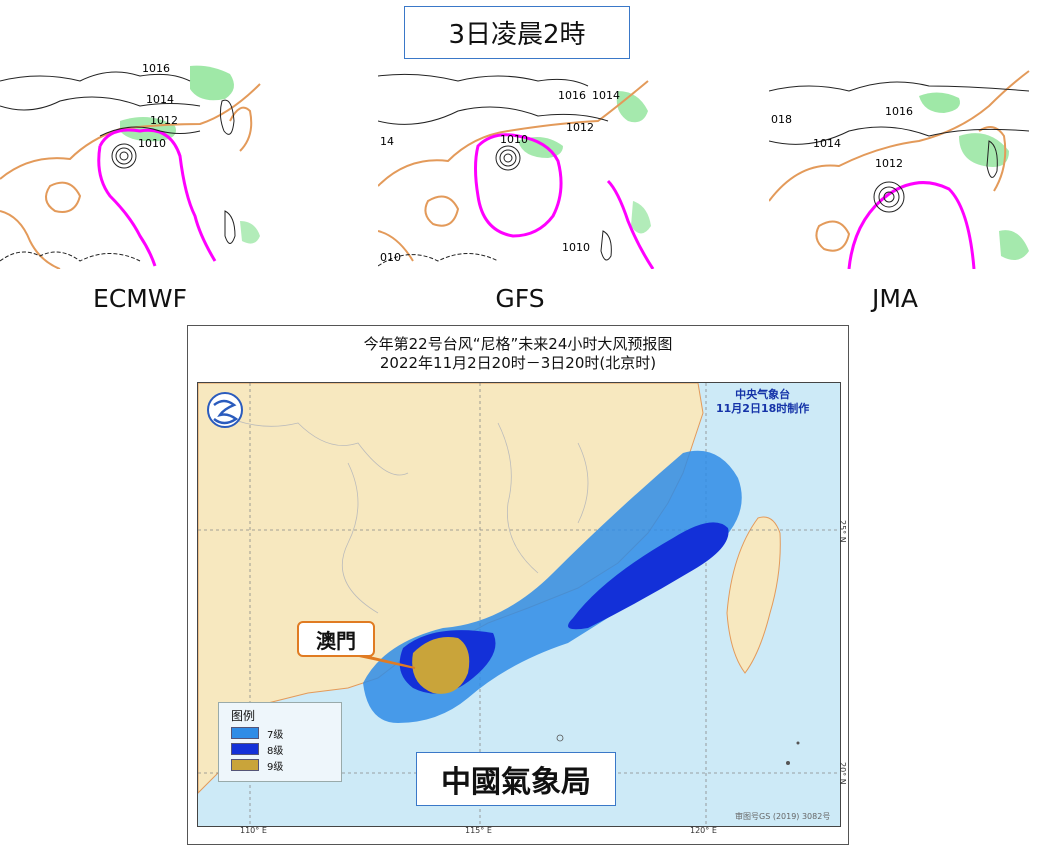 This screenshot has height=852, width=1037. I want to click on jma-isobar-label: 1012, so click(889, 163).